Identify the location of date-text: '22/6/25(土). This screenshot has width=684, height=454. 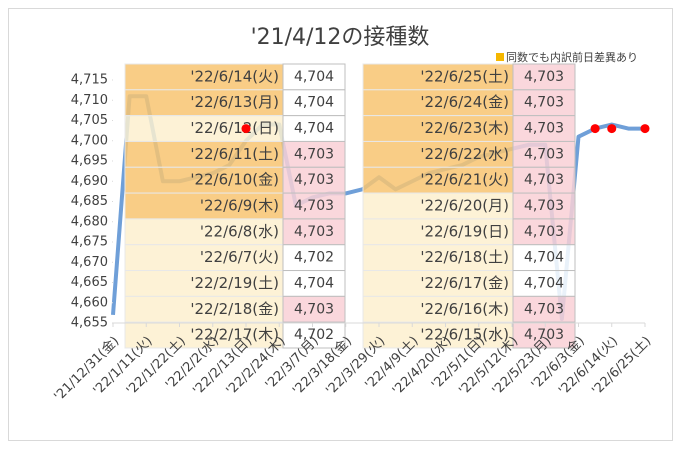
(464, 76).